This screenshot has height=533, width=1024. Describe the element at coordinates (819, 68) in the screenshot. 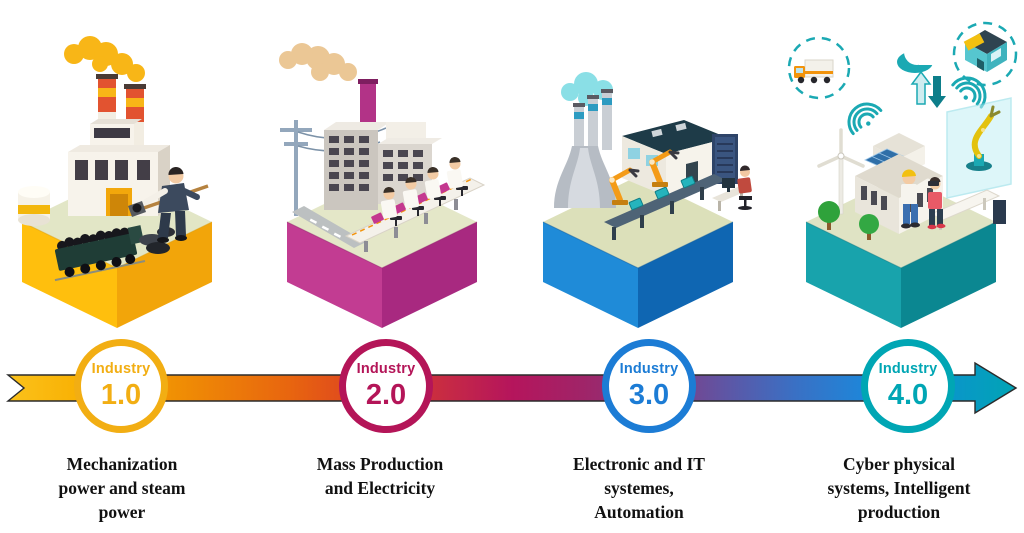

I see `delivery-truck-icon` at that location.